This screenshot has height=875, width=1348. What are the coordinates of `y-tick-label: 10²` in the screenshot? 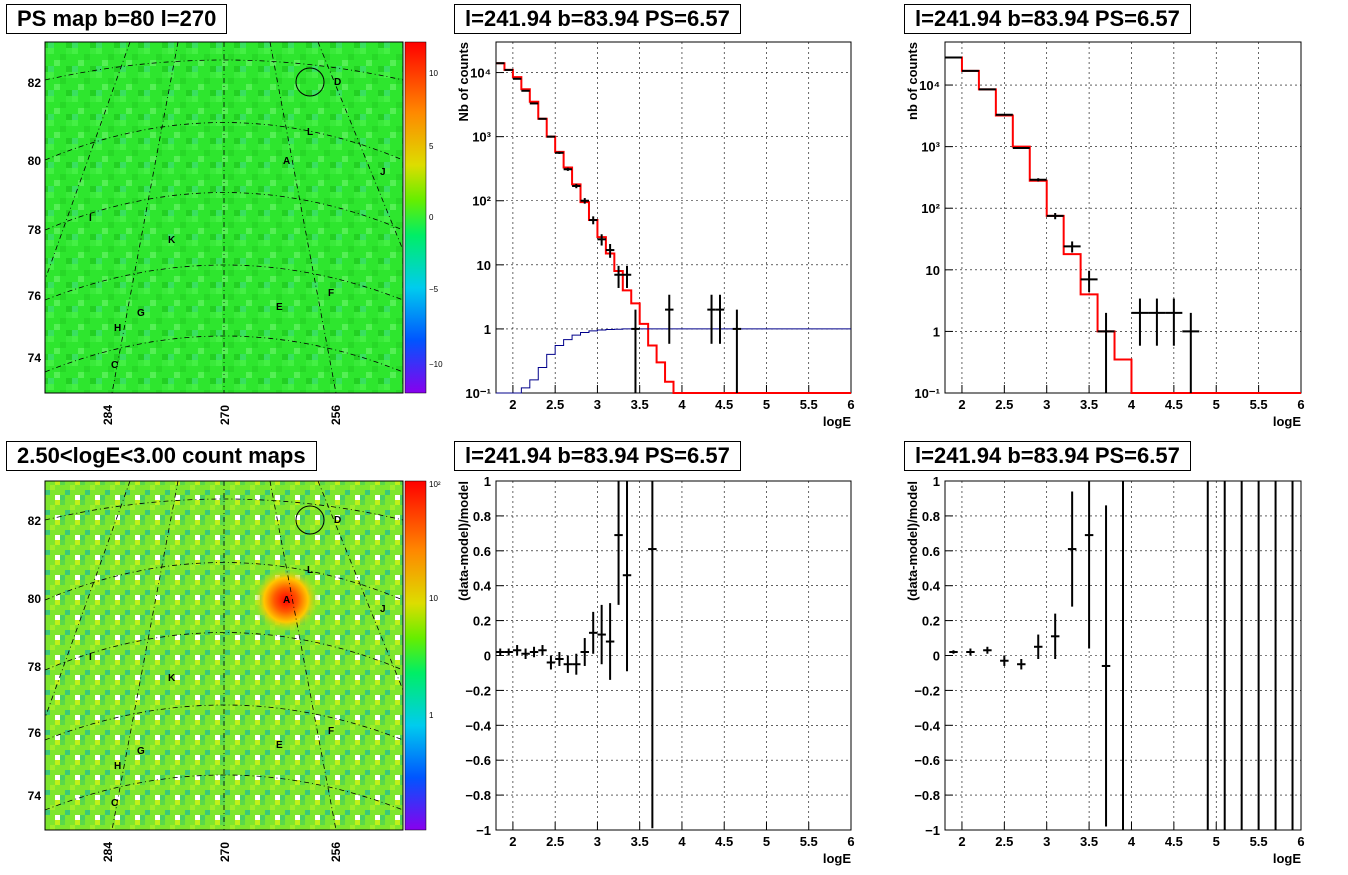 It's located at (481, 201).